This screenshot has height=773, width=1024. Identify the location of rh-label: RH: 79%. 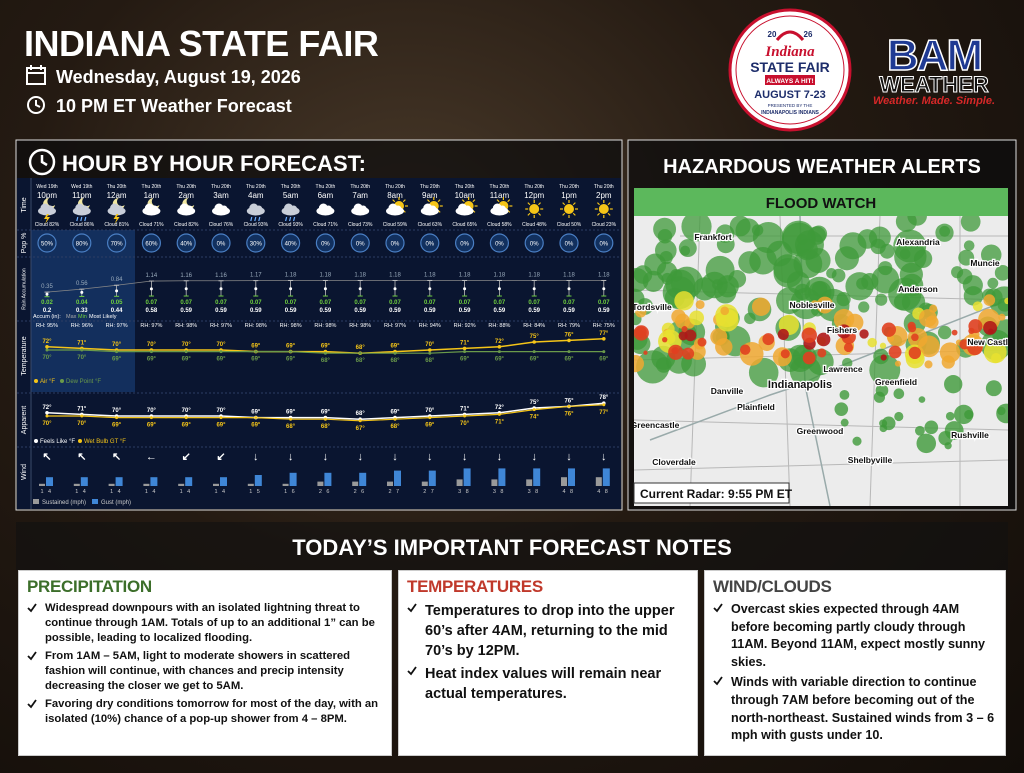
(569, 326).